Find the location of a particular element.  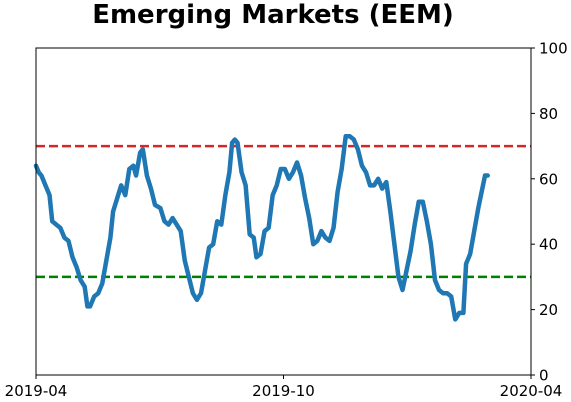

y-tick-label: 100 is located at coordinates (553, 49).